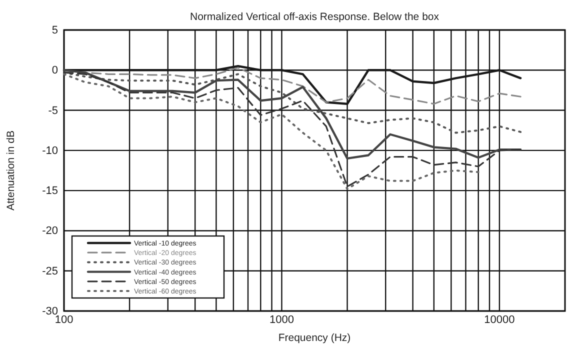 This screenshot has width=568, height=345. Describe the element at coordinates (499, 320) in the screenshot. I see `x-tick-label: 10000` at that location.